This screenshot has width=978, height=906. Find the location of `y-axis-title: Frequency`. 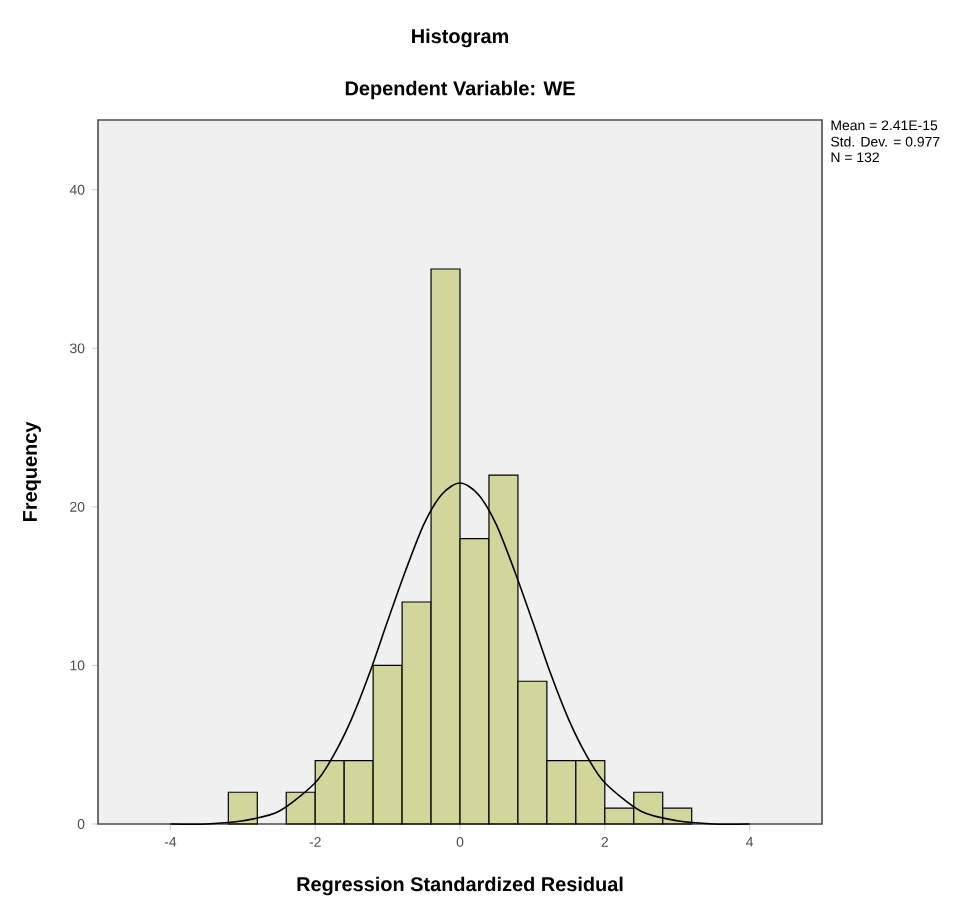

y-axis-title: Frequency is located at coordinates (32, 471).